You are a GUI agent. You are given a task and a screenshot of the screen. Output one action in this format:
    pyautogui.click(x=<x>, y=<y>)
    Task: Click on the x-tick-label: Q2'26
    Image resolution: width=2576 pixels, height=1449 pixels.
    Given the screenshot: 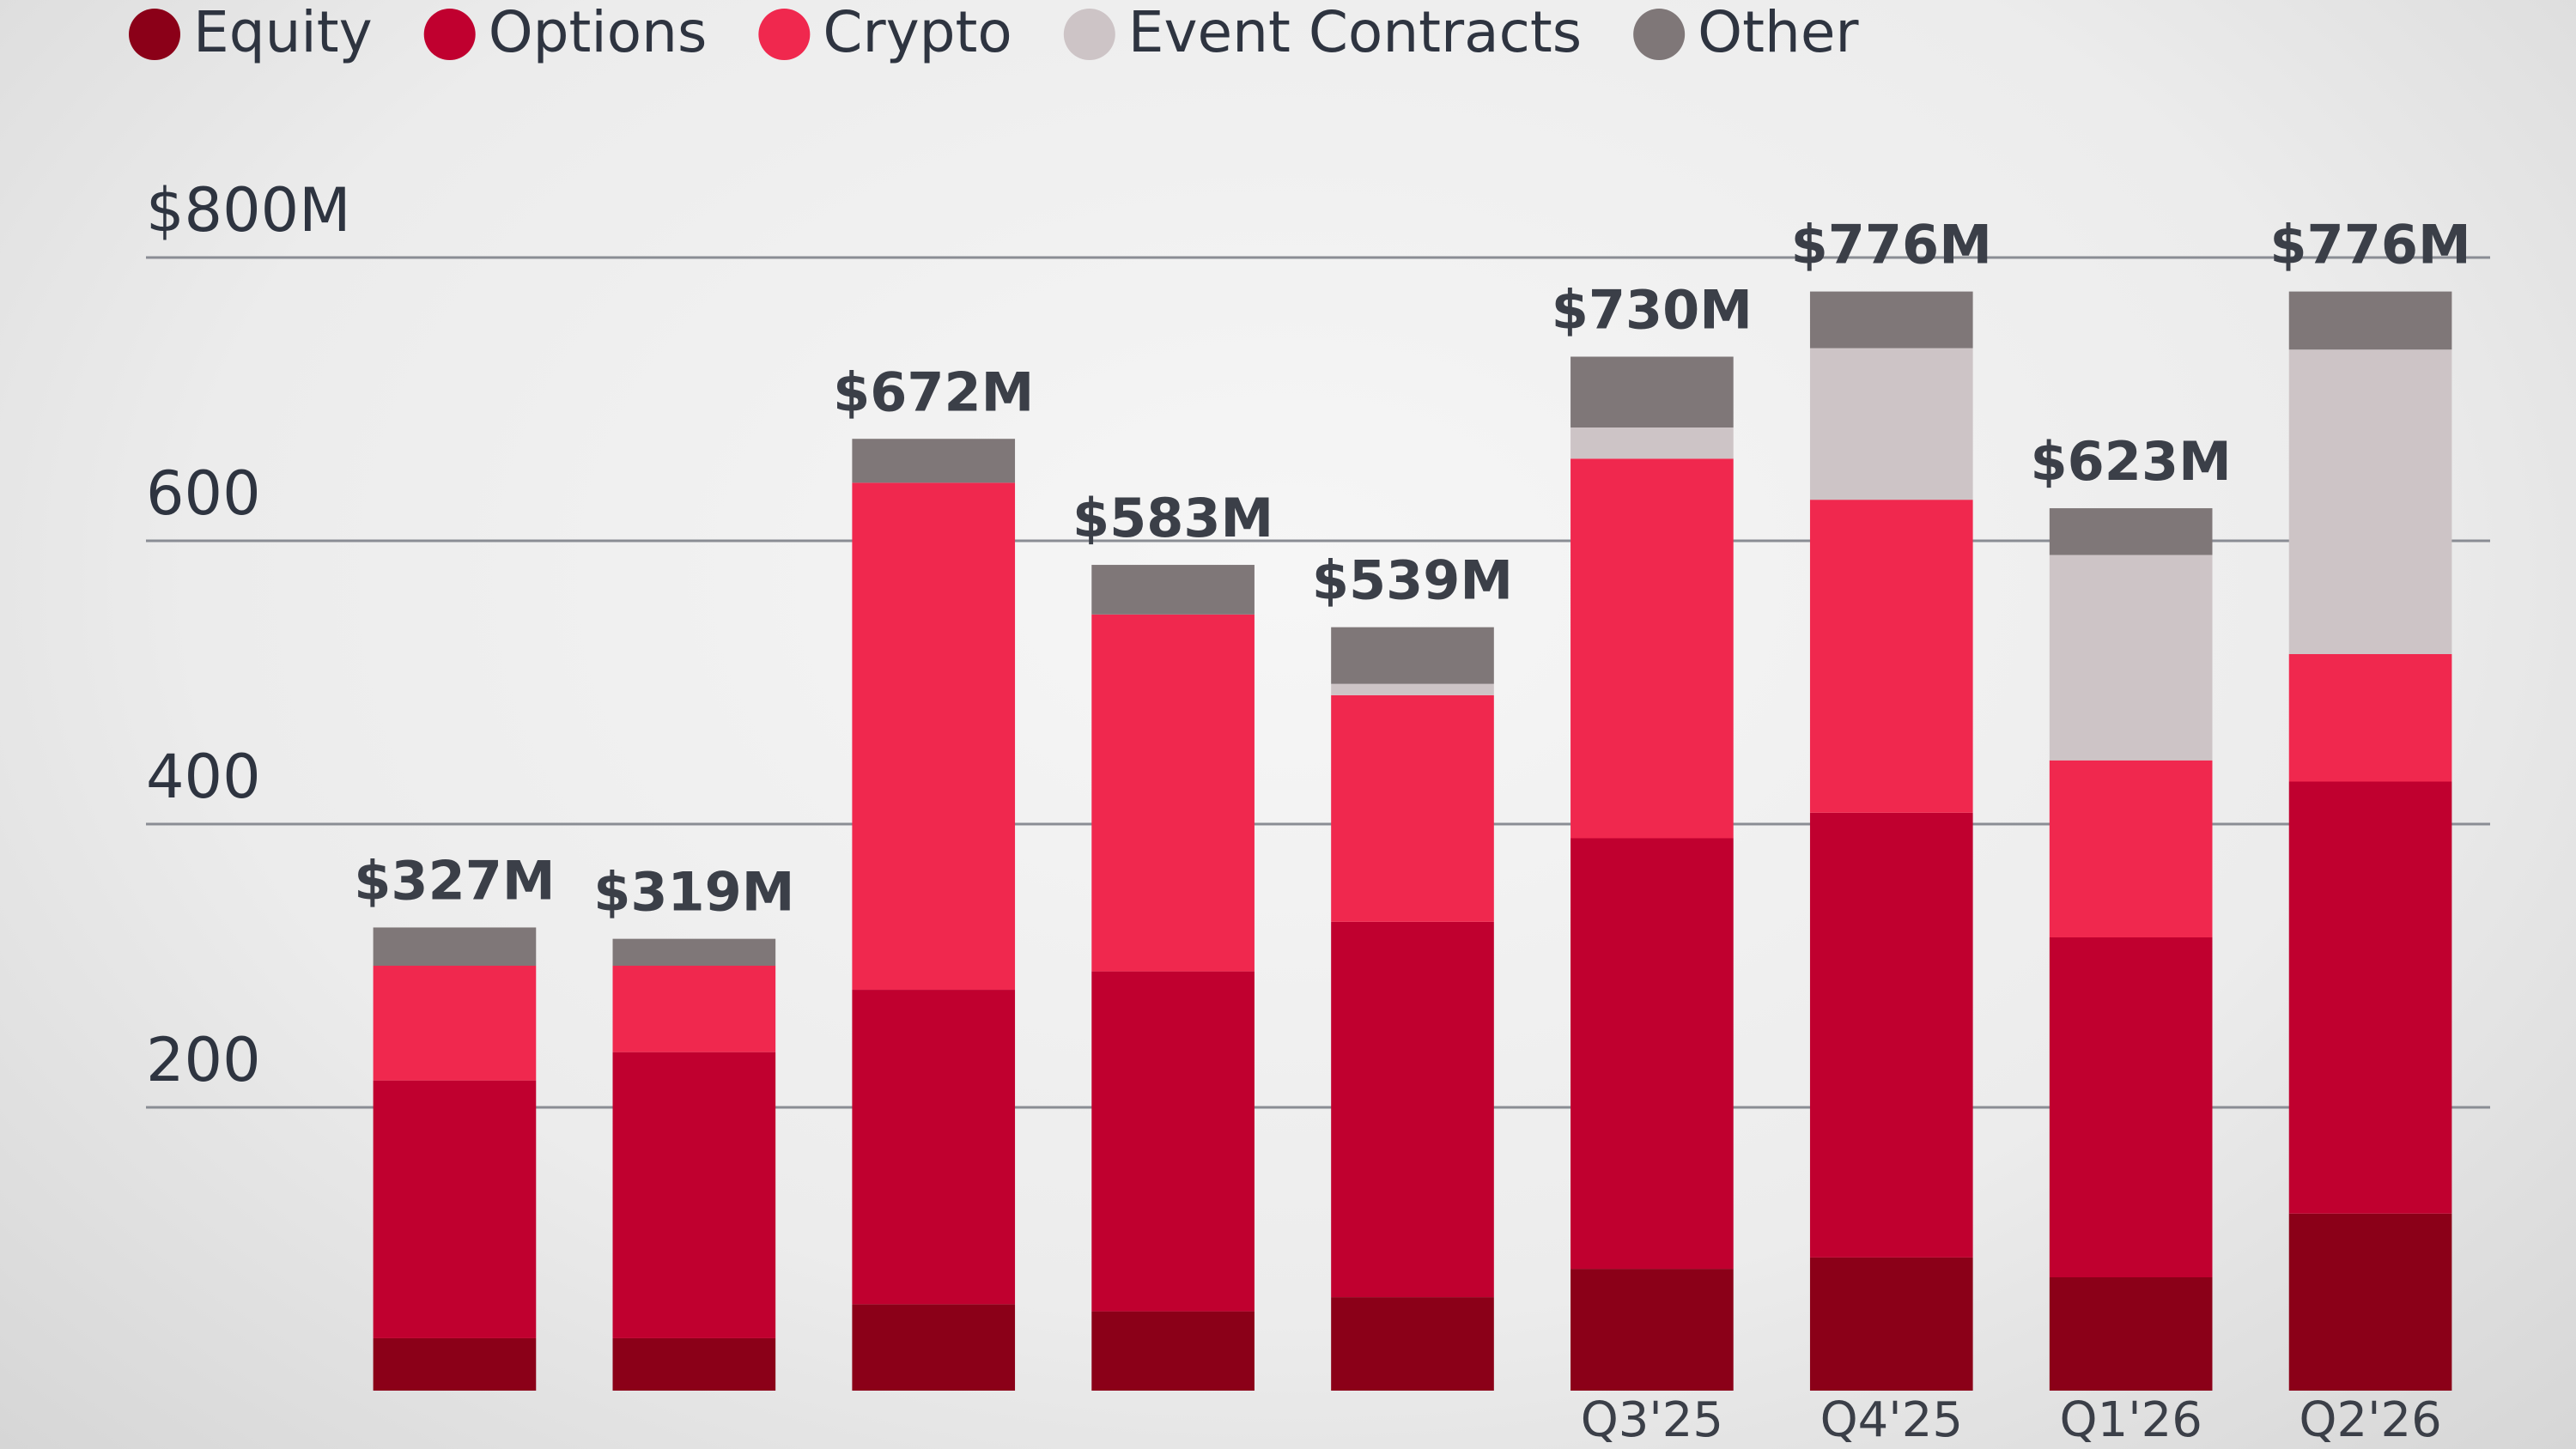 What is the action you would take?
    pyautogui.click(x=2370, y=1420)
    